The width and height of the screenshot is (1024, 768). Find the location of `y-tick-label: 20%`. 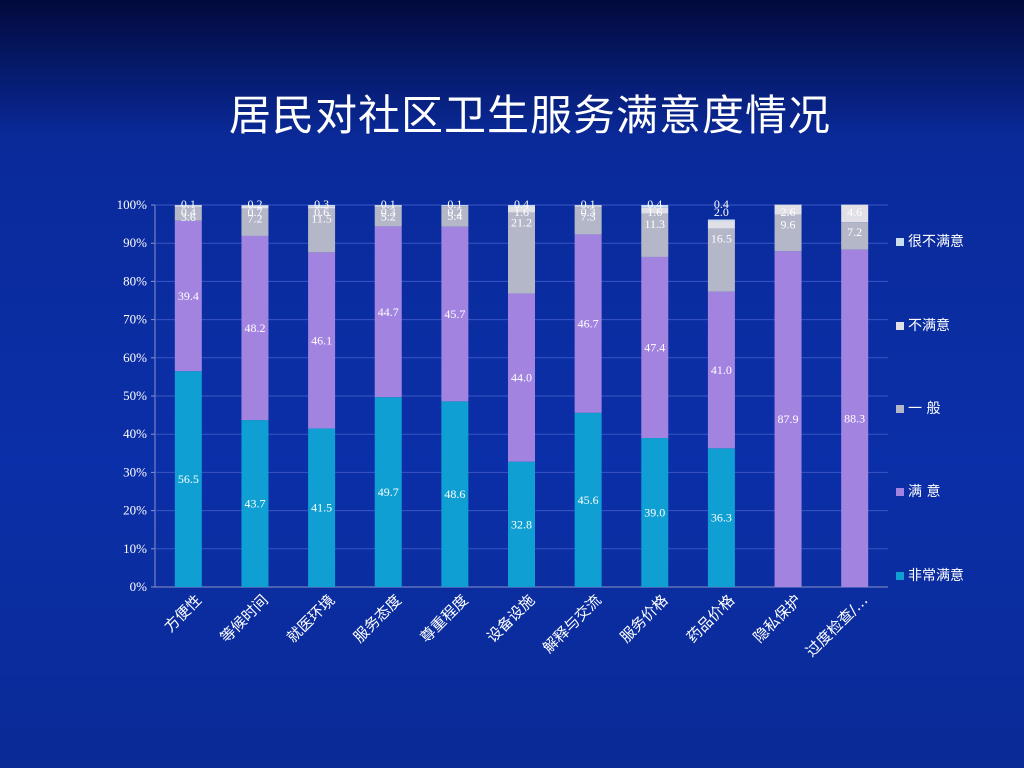

y-tick-label: 20% is located at coordinates (135, 510).